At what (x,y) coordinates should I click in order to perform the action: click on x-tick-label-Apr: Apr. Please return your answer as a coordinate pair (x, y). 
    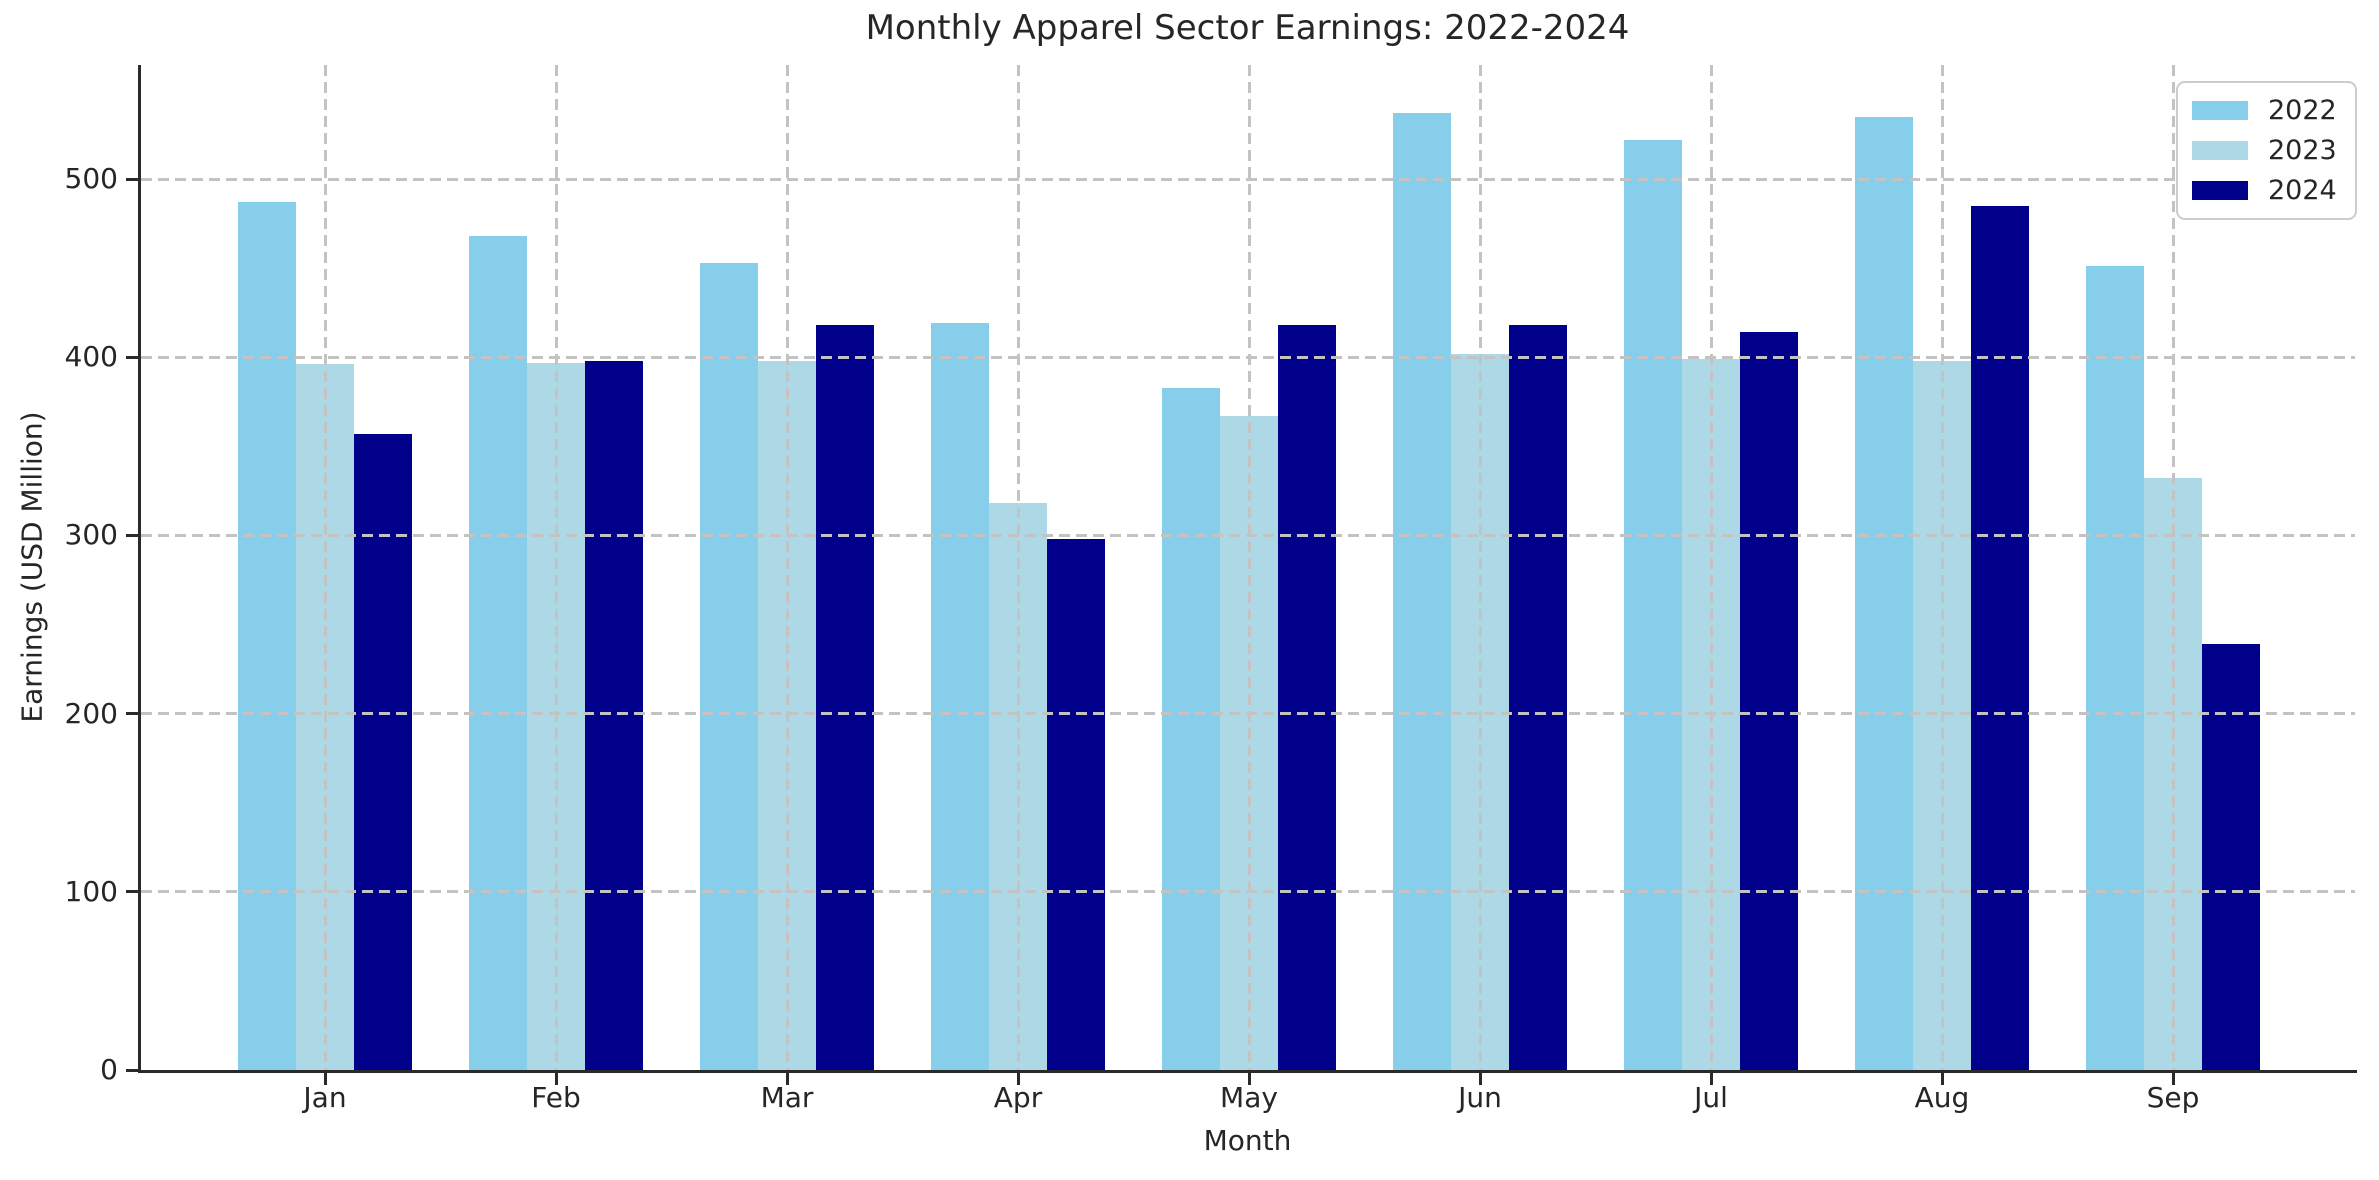
    Looking at the image, I should click on (1018, 1097).